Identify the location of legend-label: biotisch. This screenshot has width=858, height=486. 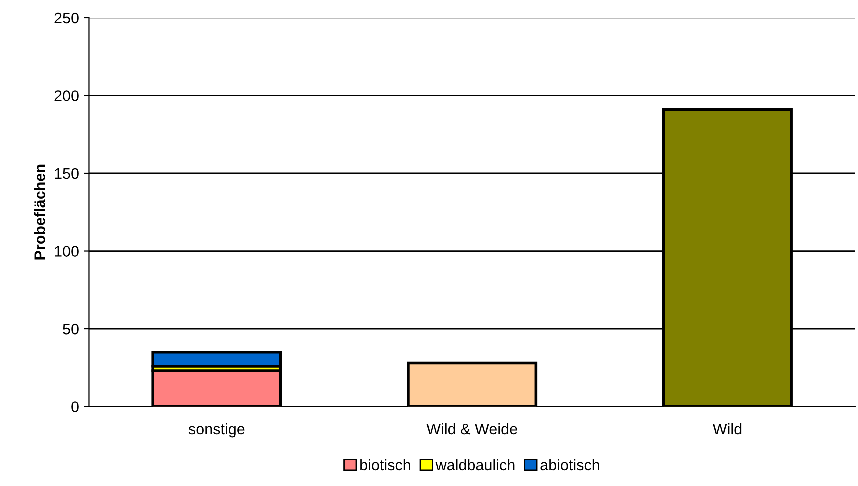
(385, 465).